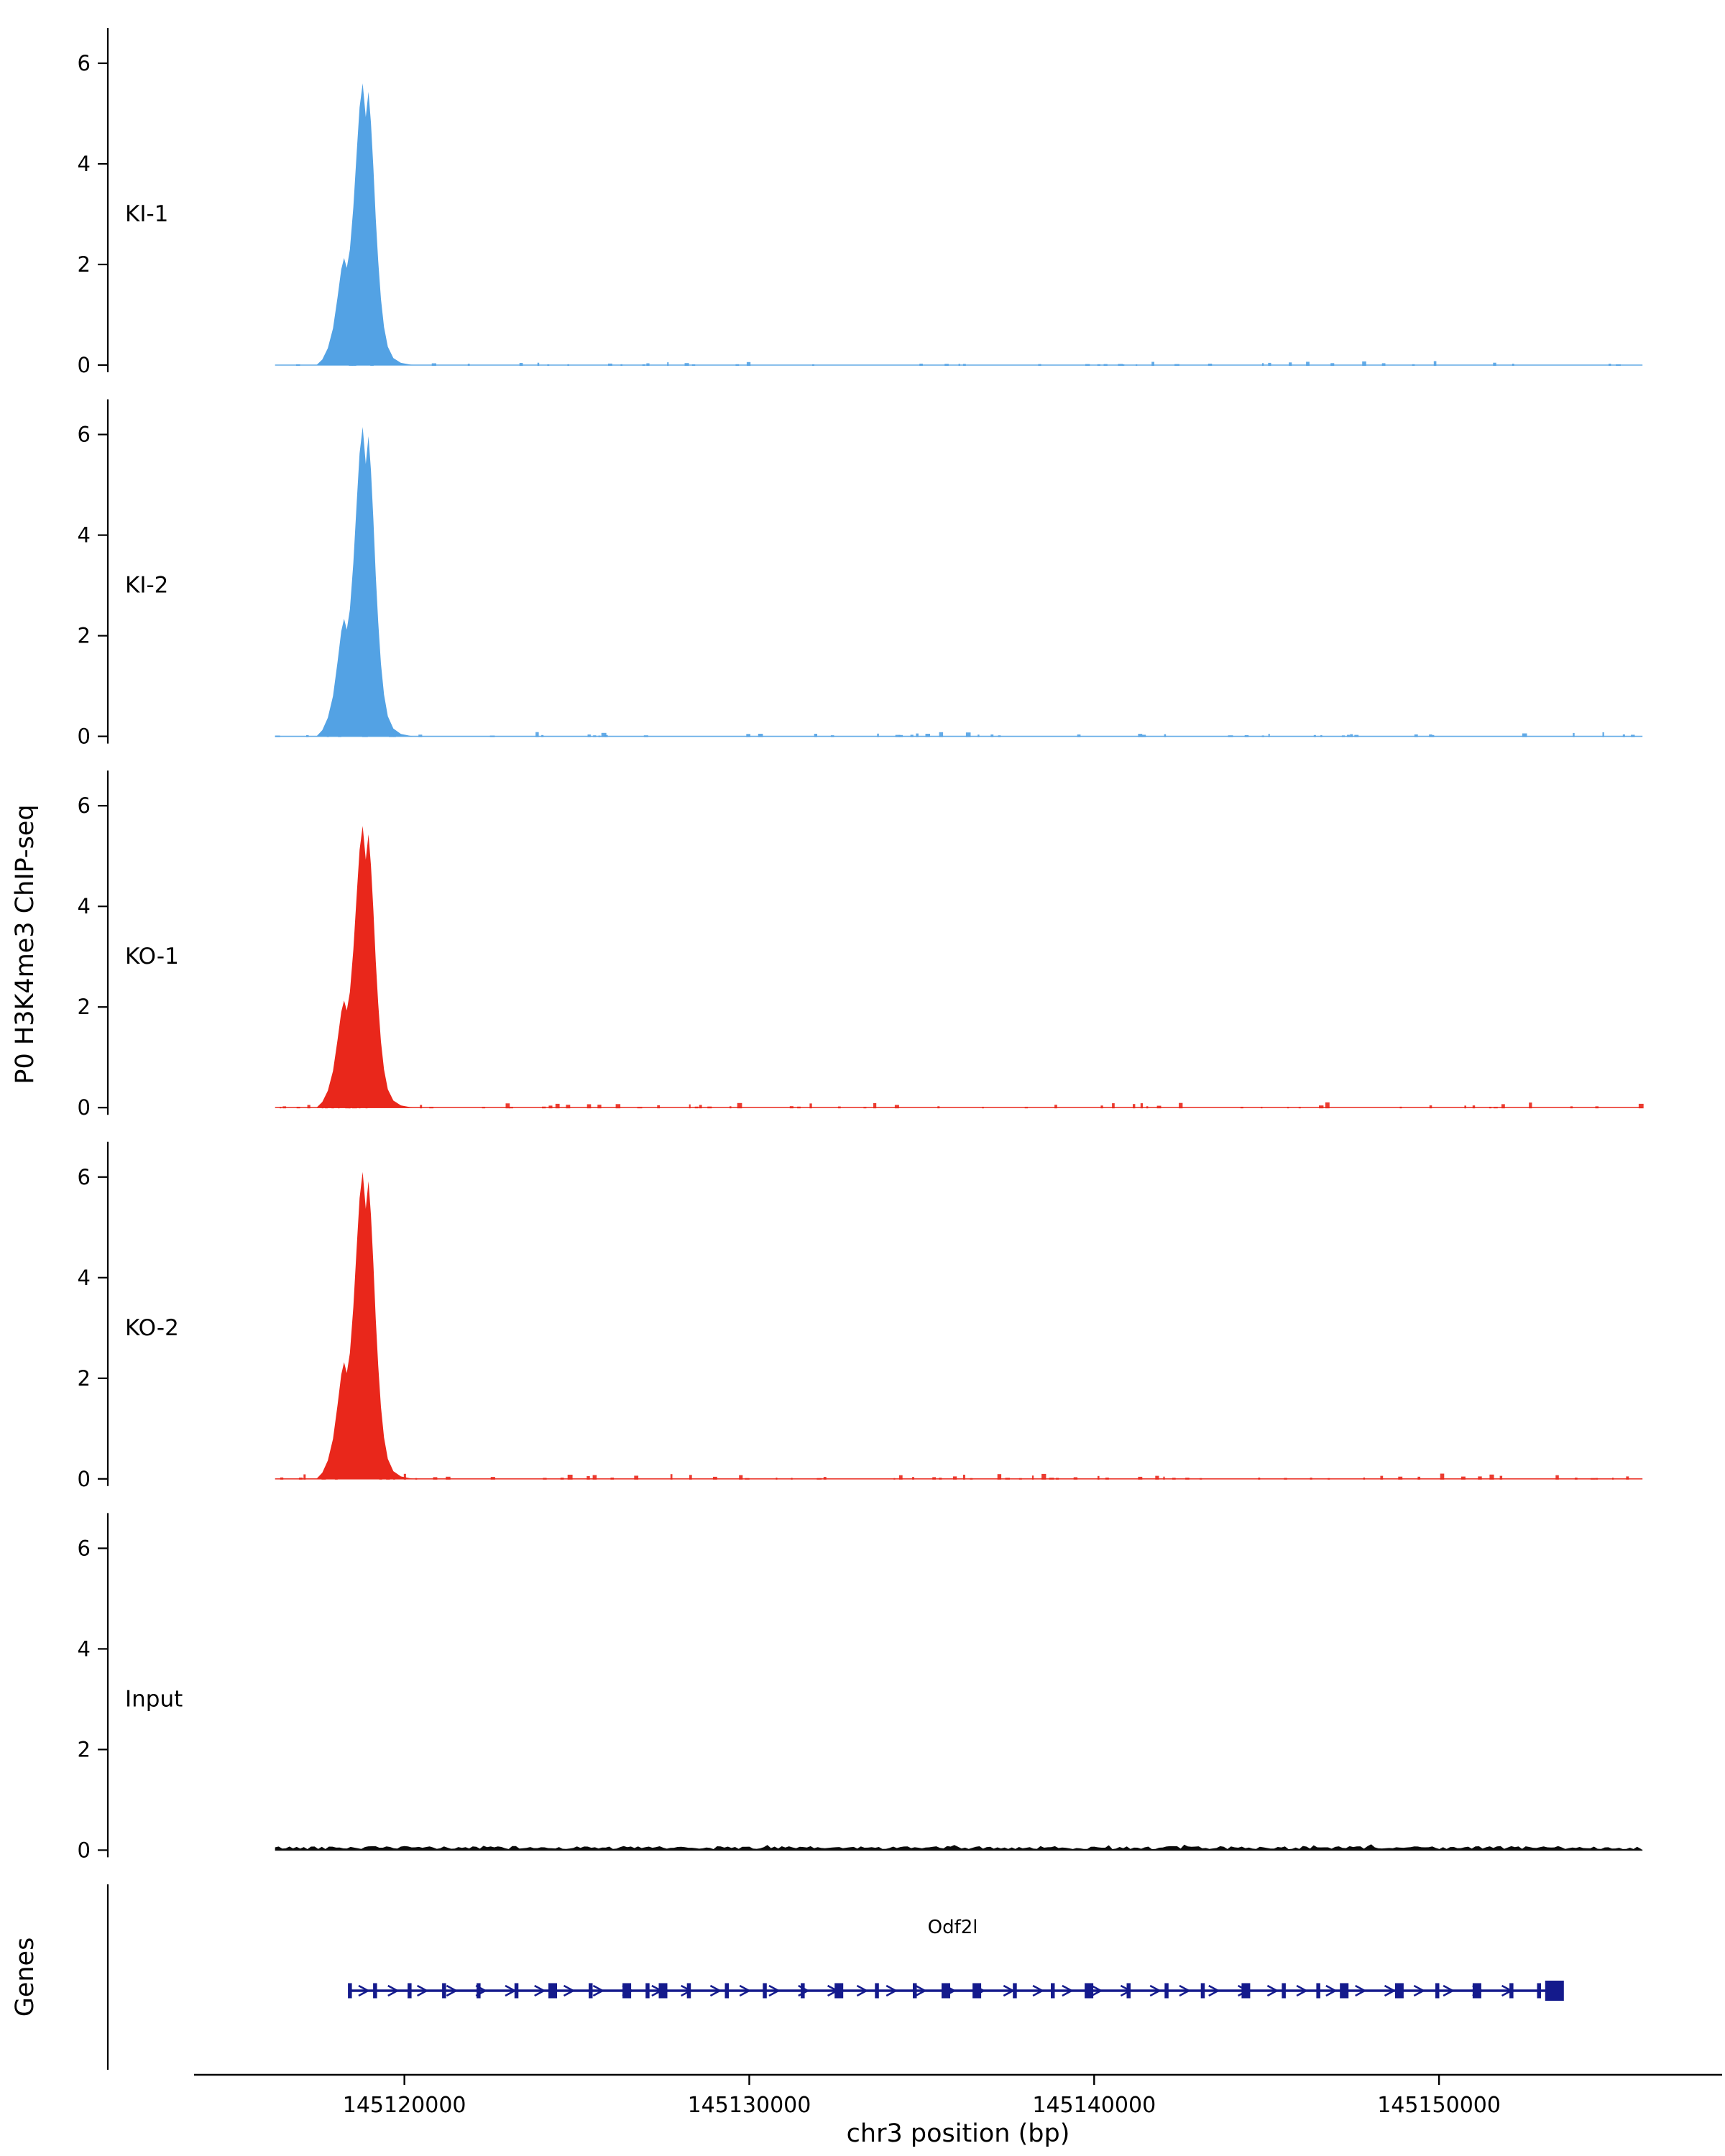  I want to click on x-tick-label: 145140000, so click(1094, 2105).